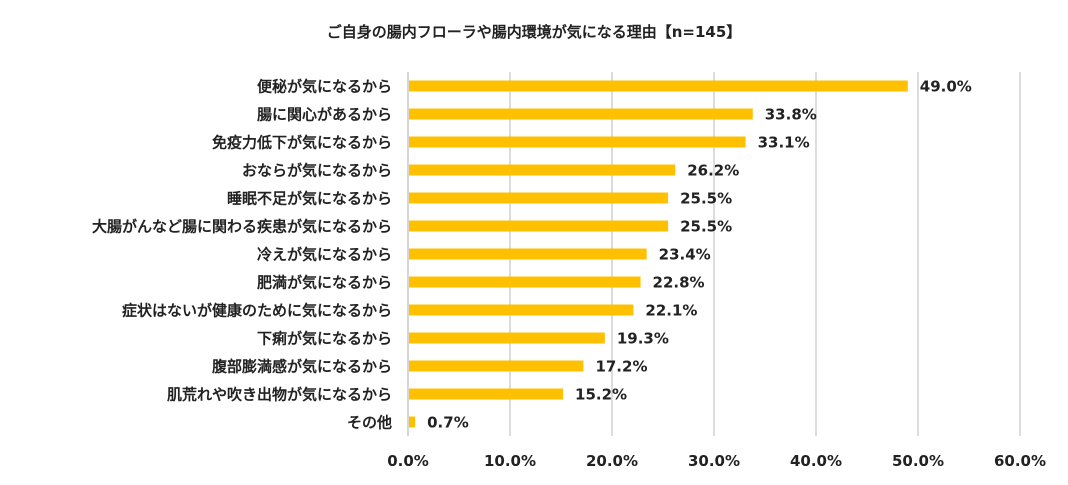 The image size is (1068, 485). I want to click on data-label: 26.2%, so click(713, 171).